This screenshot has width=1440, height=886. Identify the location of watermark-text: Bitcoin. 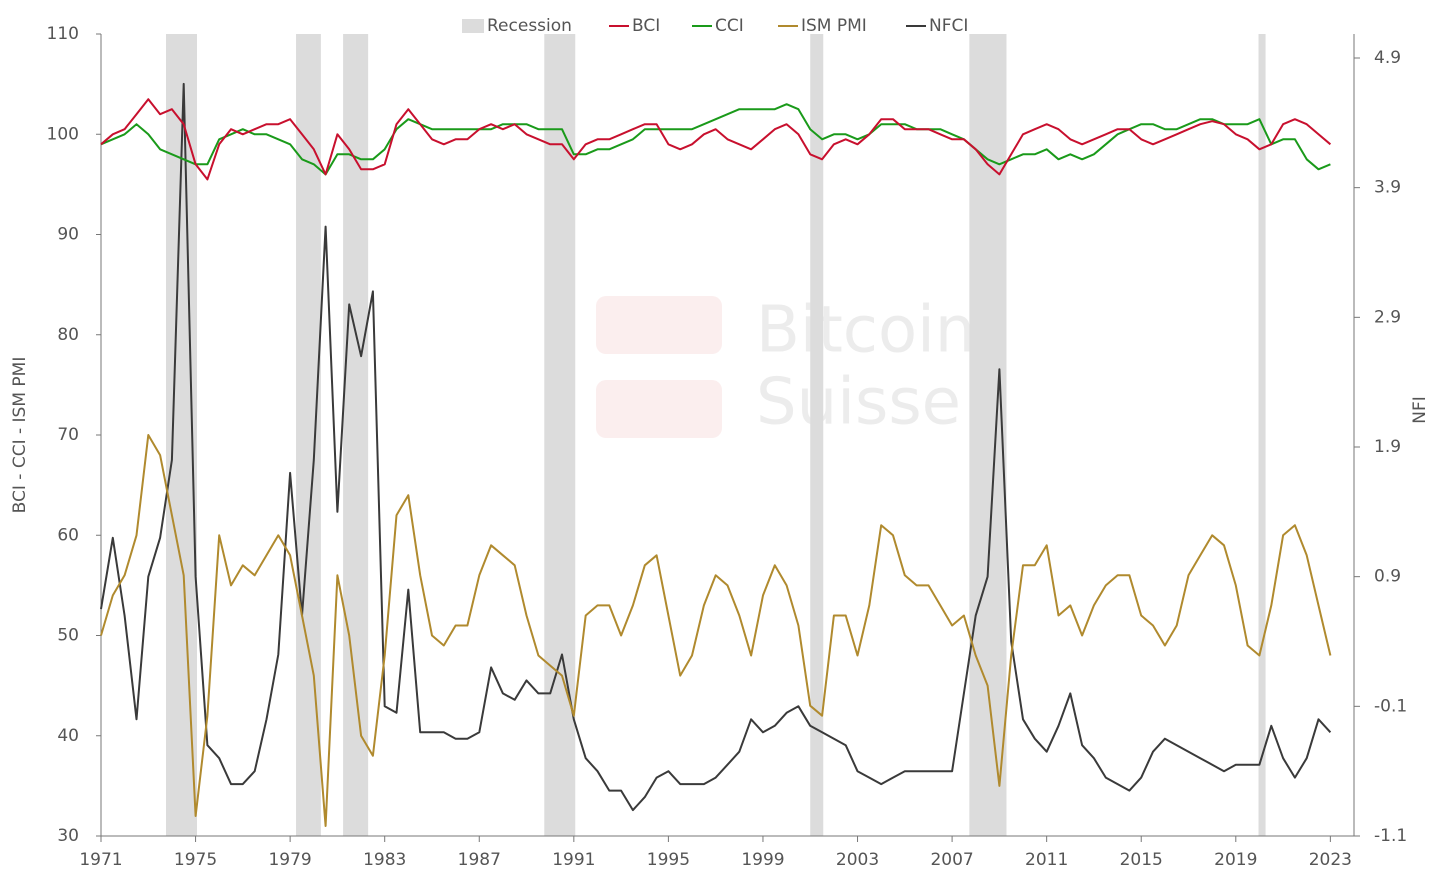
(865, 331).